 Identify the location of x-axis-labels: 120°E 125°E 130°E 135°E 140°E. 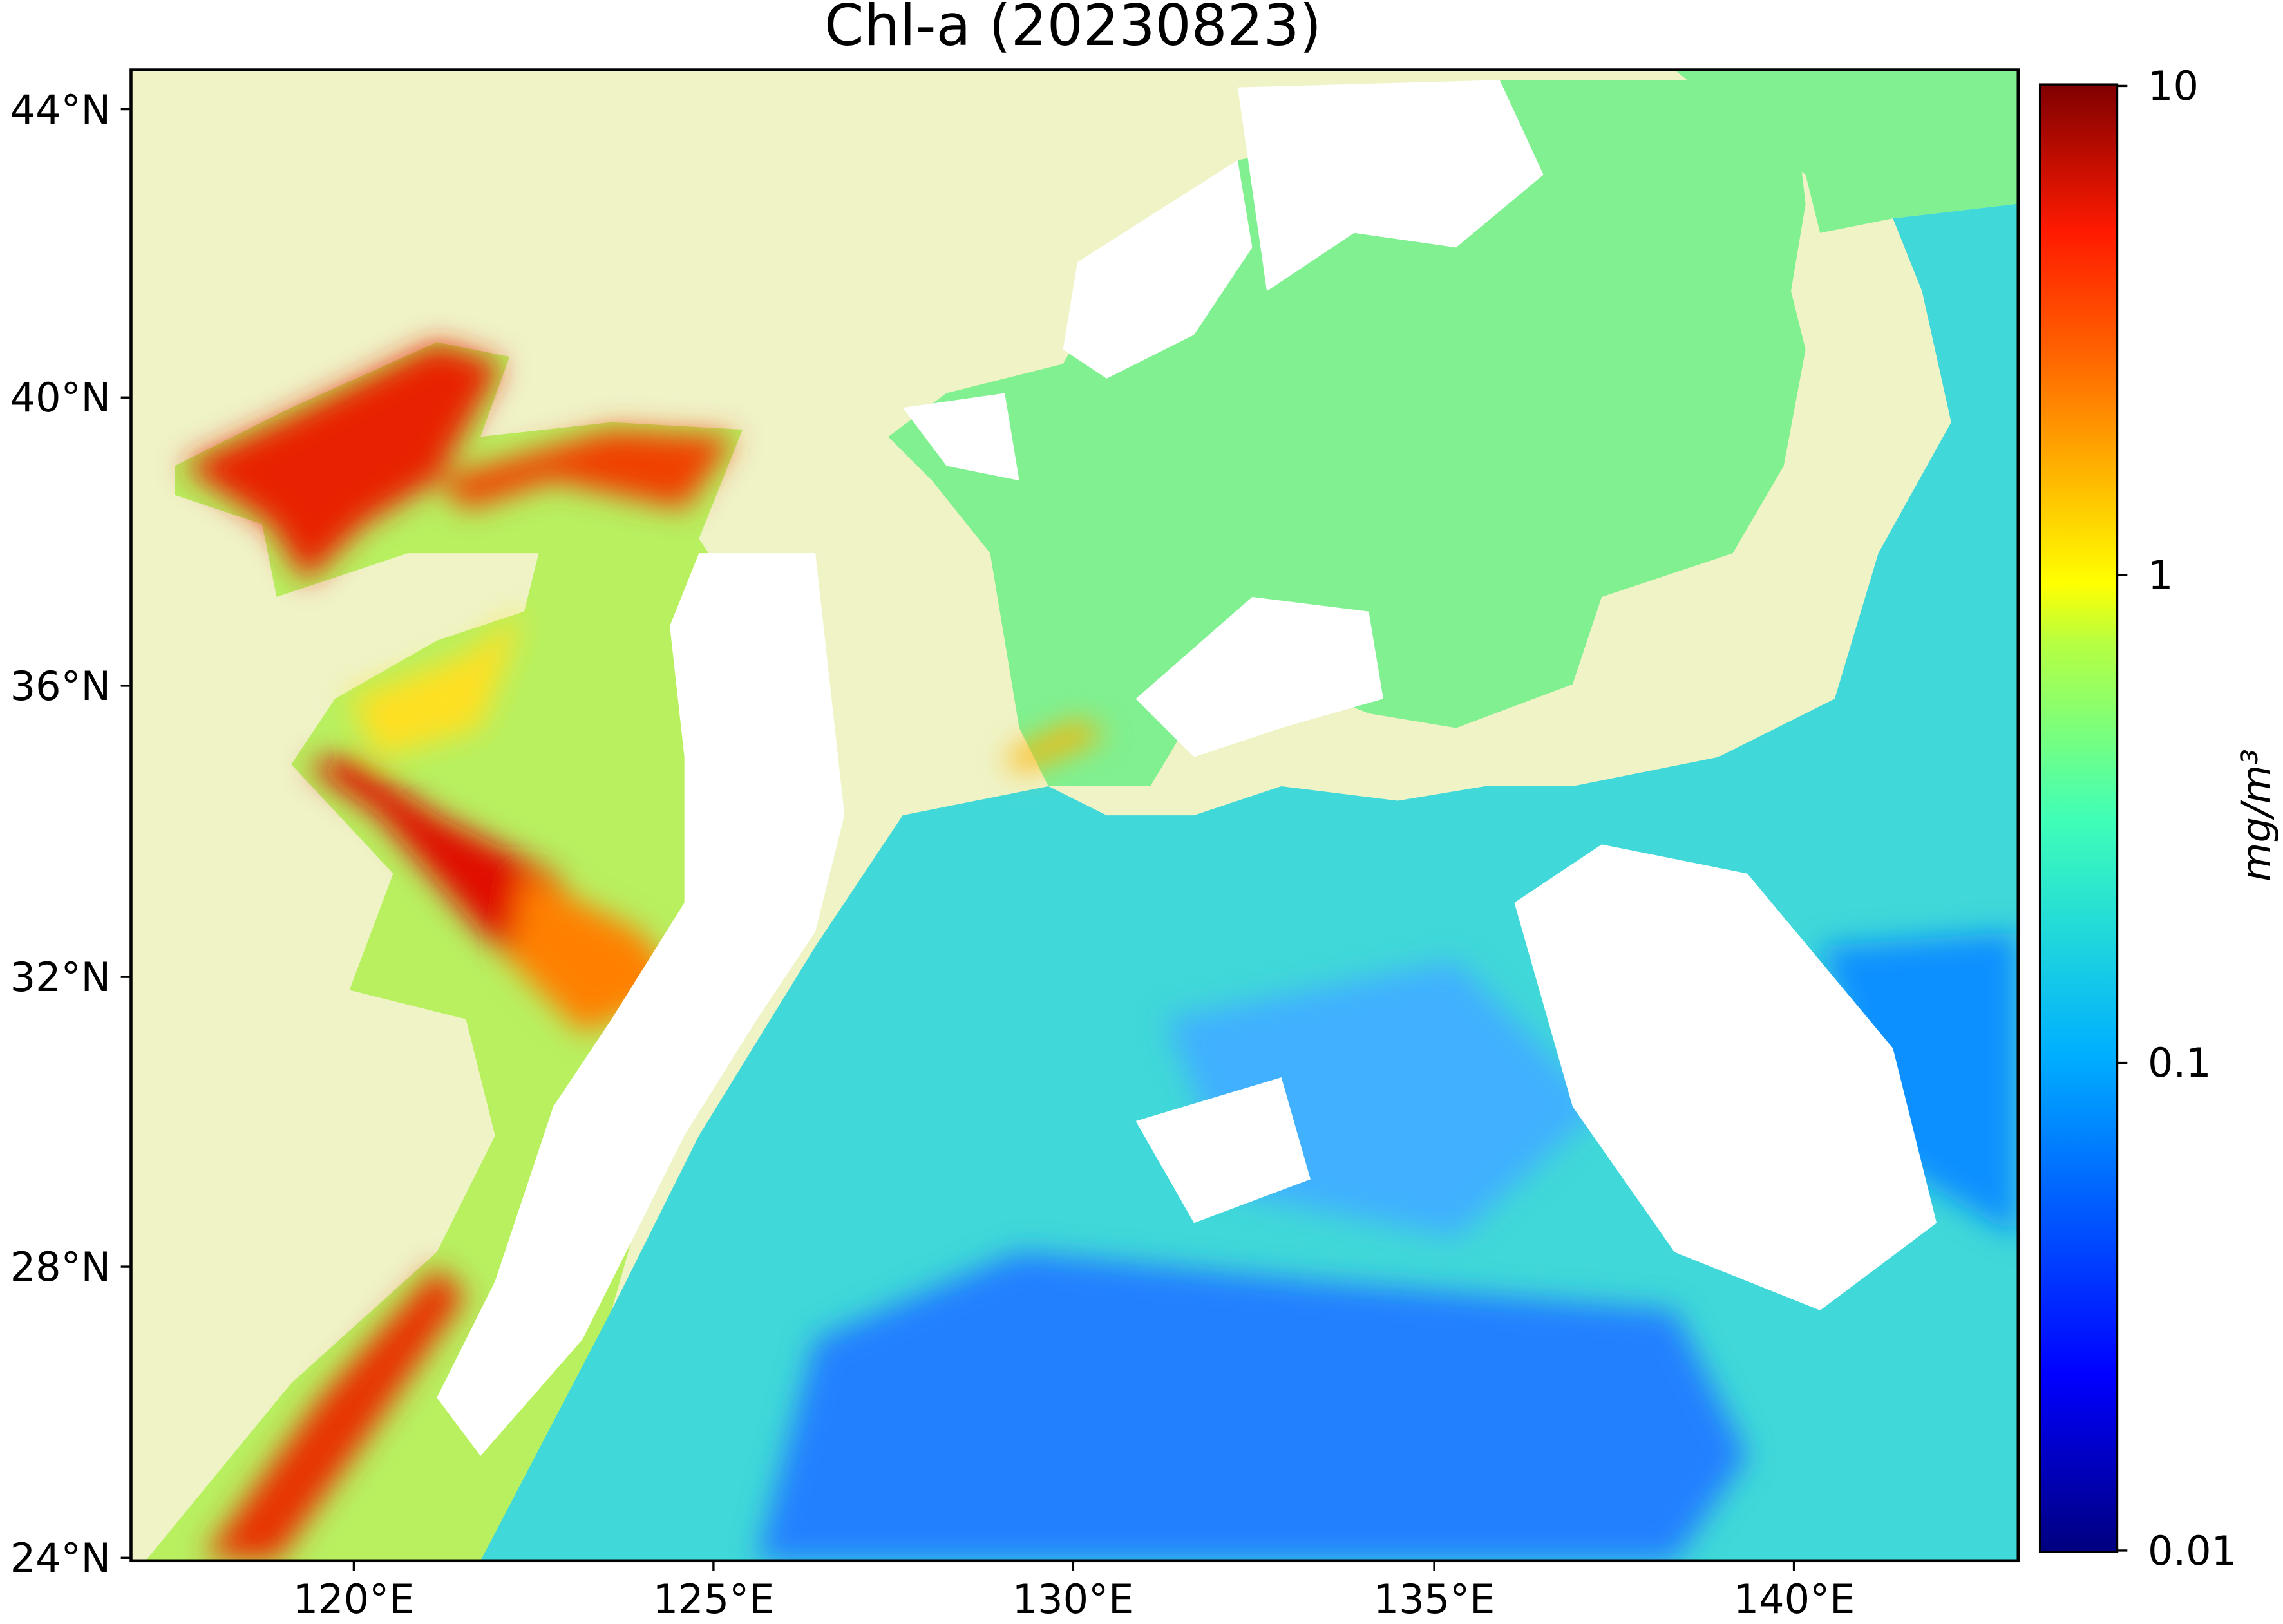
(1074, 1600).